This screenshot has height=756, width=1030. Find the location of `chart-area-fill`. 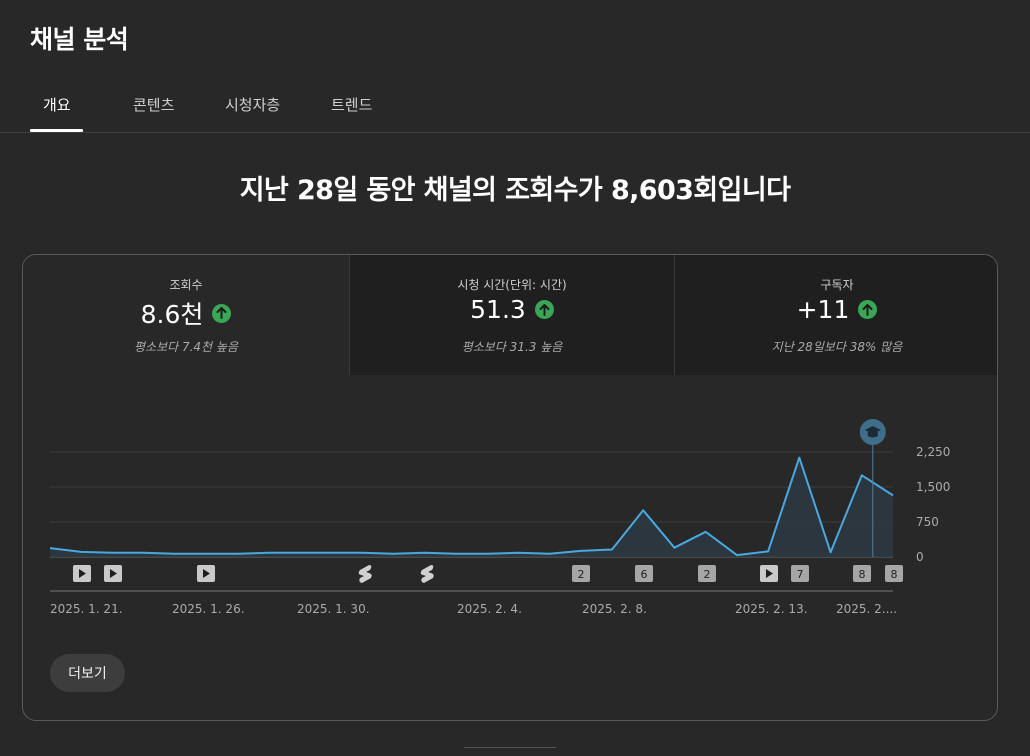

chart-area-fill is located at coordinates (471, 507).